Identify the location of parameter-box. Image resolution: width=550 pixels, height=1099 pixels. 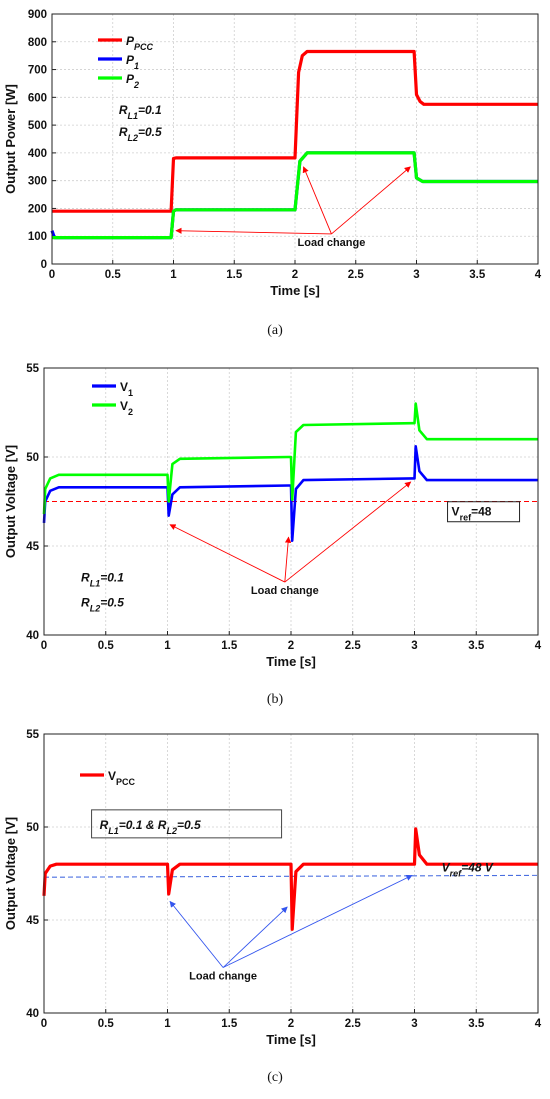
(187, 824).